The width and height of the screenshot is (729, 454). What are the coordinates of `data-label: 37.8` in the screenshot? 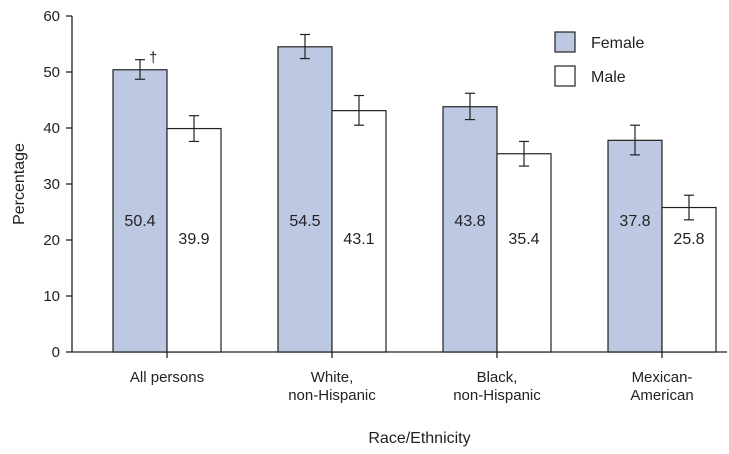 It's located at (634, 221).